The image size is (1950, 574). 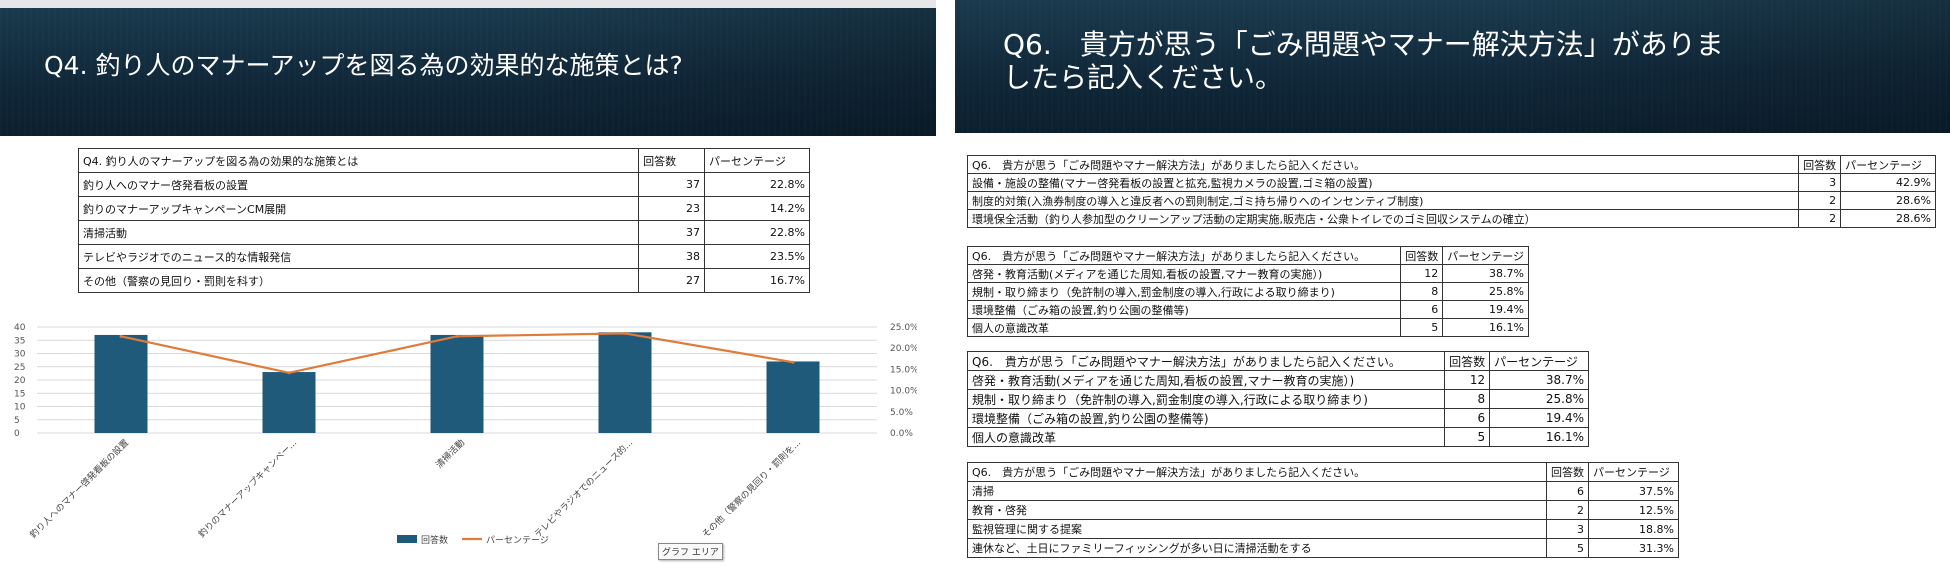 What do you see at coordinates (358, 184) in the screenshot?
I see `answer-cell: 釣り人へのマナー啓発看板の設置` at bounding box center [358, 184].